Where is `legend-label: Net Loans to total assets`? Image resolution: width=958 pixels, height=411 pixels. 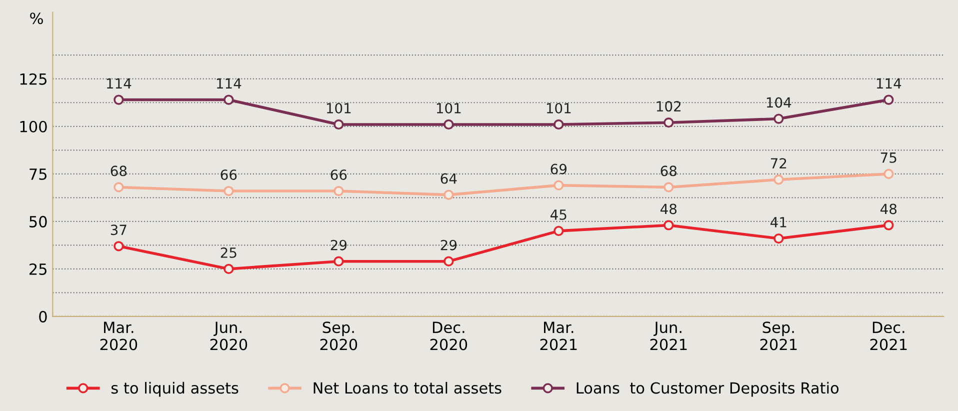 legend-label: Net Loans to total assets is located at coordinates (408, 388).